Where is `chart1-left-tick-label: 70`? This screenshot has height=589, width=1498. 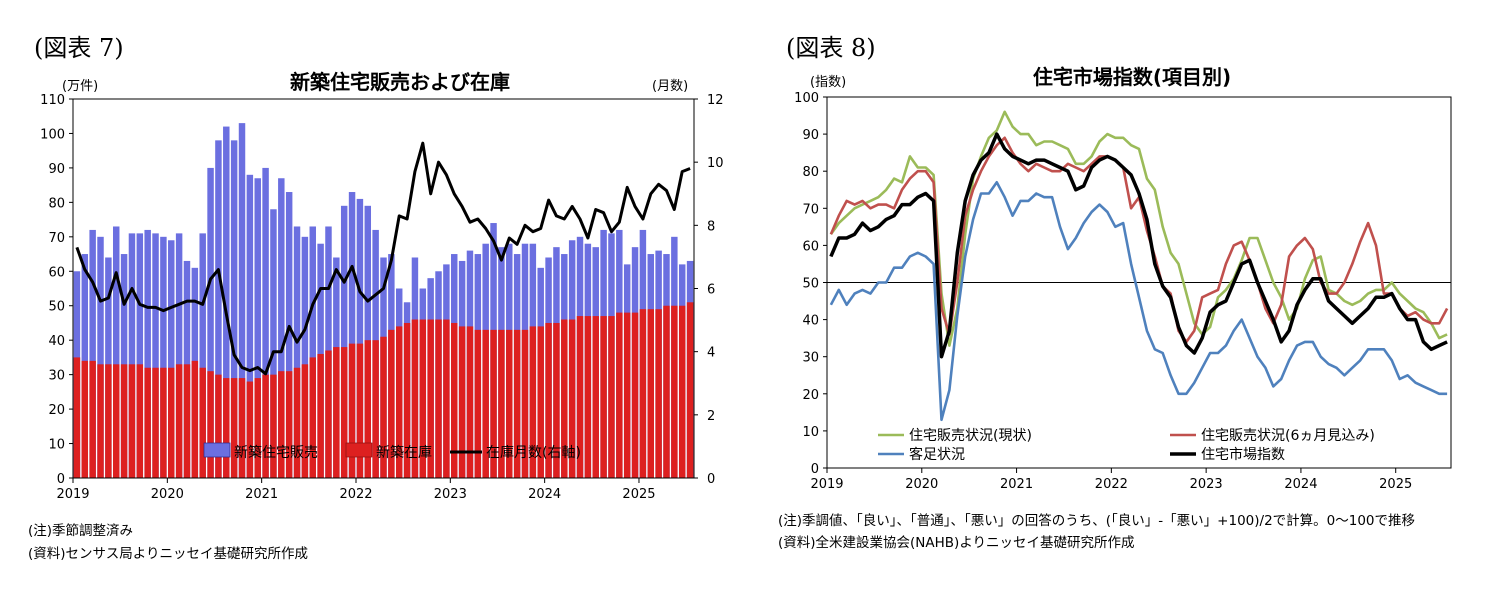
chart1-left-tick-label: 70 is located at coordinates (56, 238).